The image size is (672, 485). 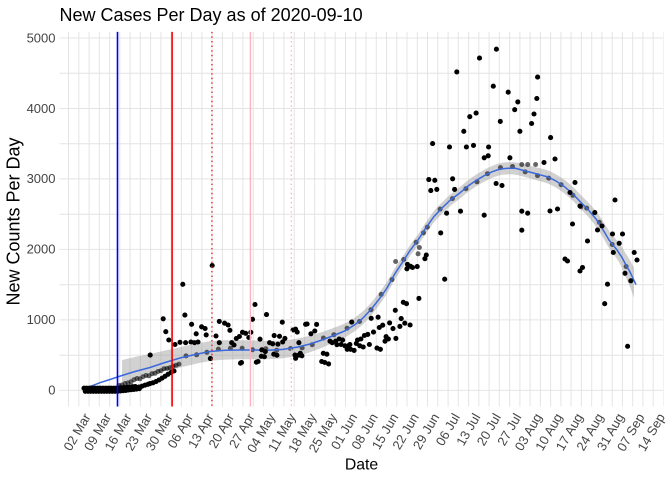 I want to click on svg-text: 2000, so click(x=41, y=249).